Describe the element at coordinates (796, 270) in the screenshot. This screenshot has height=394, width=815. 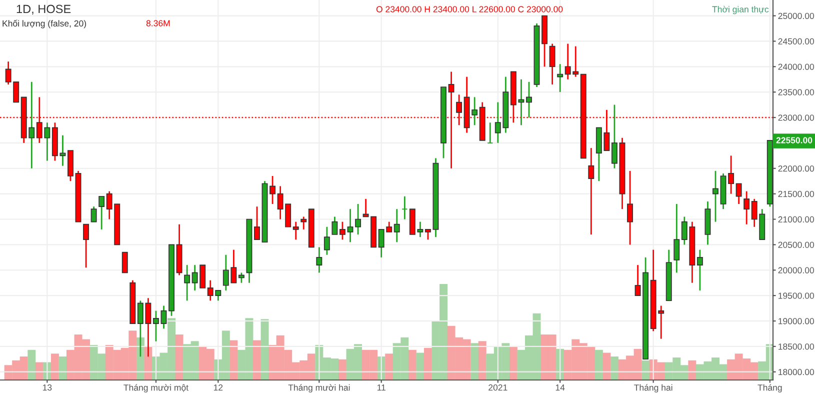
I see `y-tick-label: 20000.00` at that location.